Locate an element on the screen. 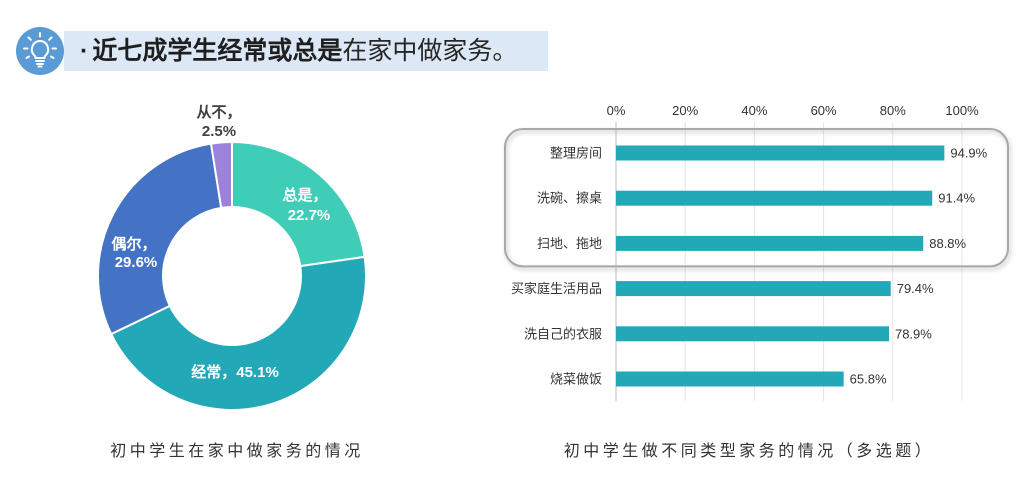 The width and height of the screenshot is (1033, 481). bar-tick-value: 60 is located at coordinates (818, 110).